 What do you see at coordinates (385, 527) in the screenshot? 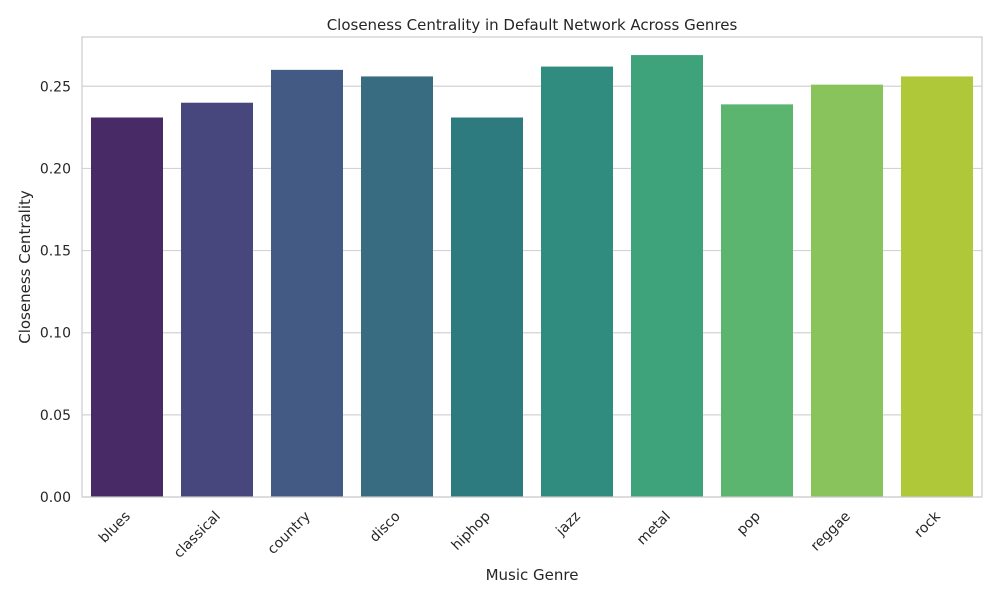
I see `x-tick-label-disco: disco` at bounding box center [385, 527].